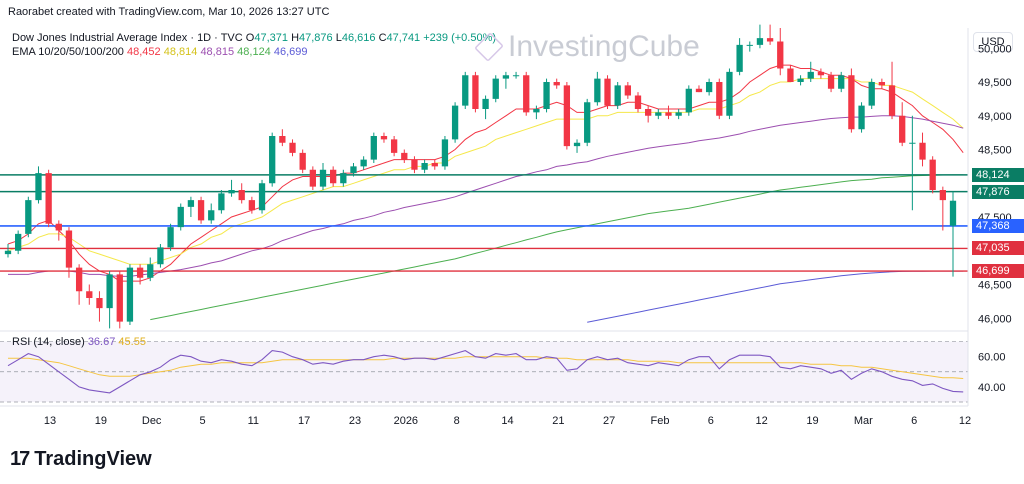  Describe the element at coordinates (507, 421) in the screenshot. I see `x-tick-label: 14` at that location.